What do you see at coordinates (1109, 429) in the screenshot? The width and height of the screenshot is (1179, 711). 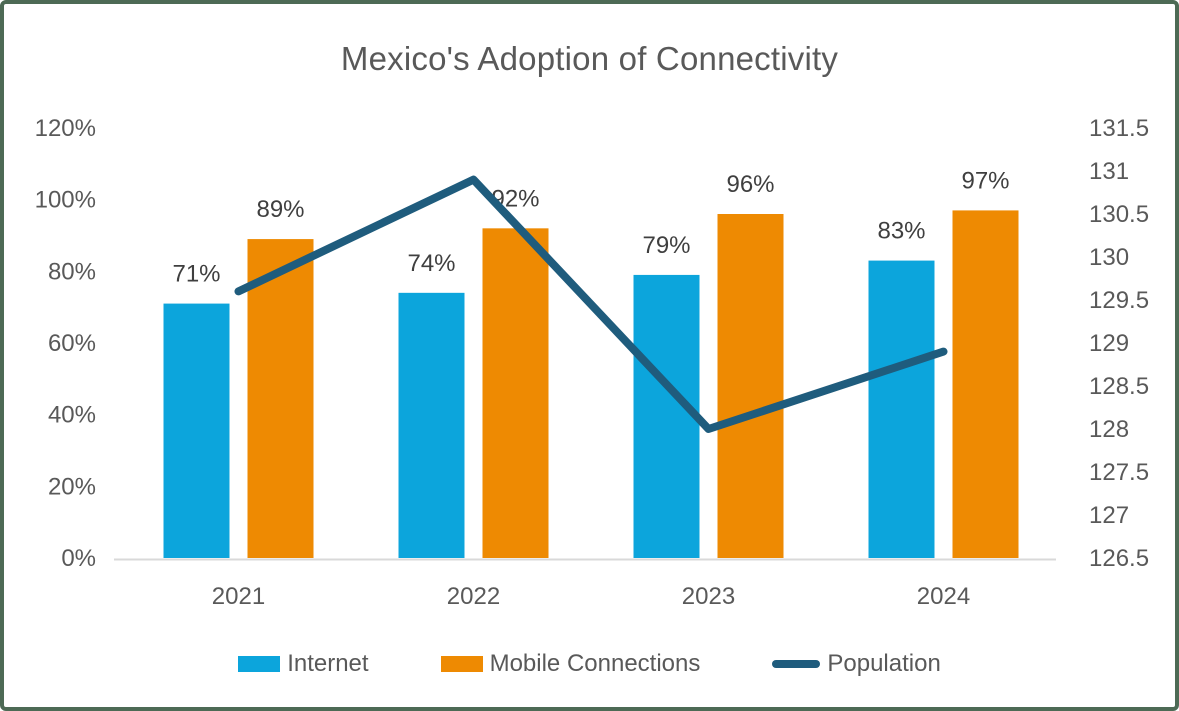 I see `right-axis-tick-label: 128` at bounding box center [1109, 429].